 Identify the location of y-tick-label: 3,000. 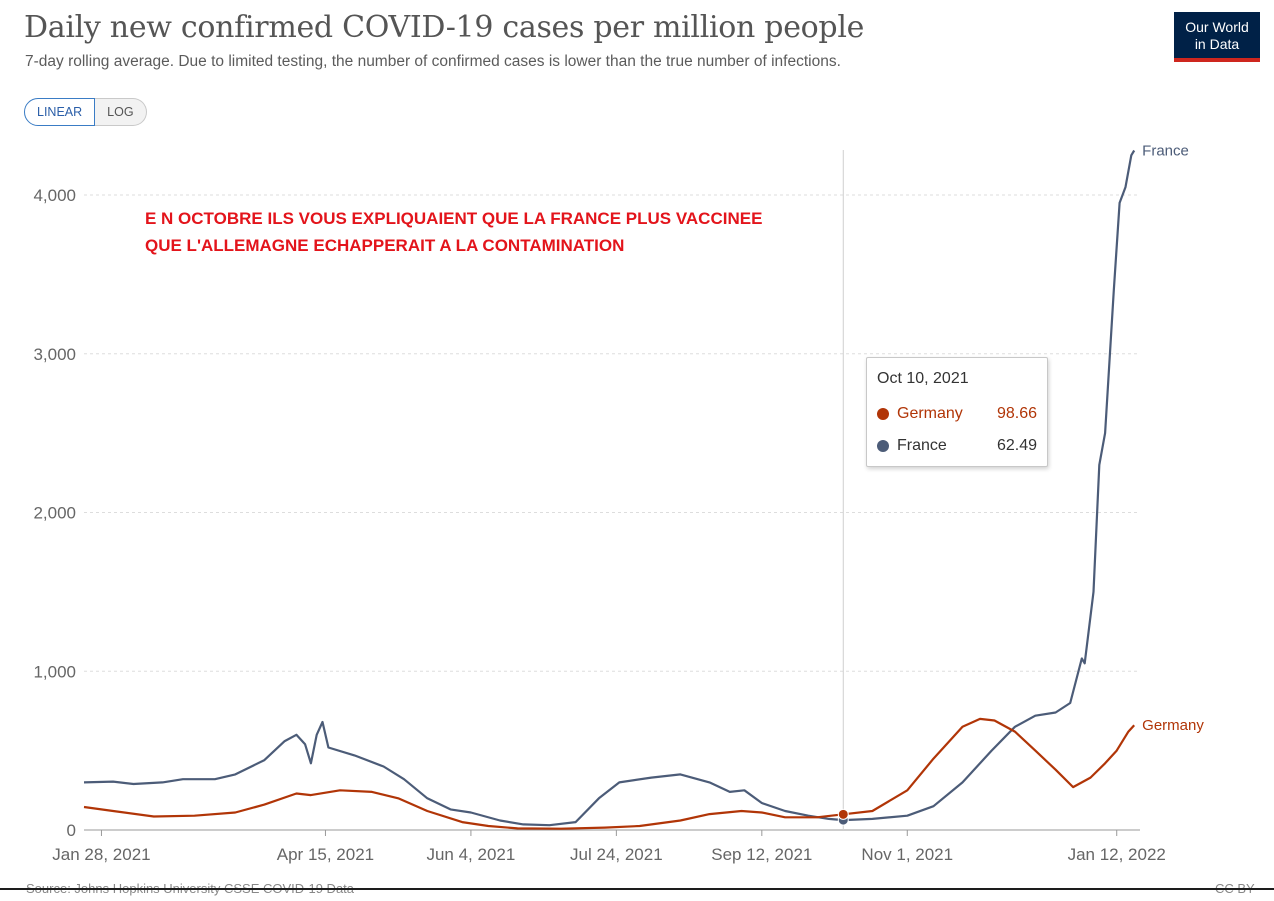
(54, 354).